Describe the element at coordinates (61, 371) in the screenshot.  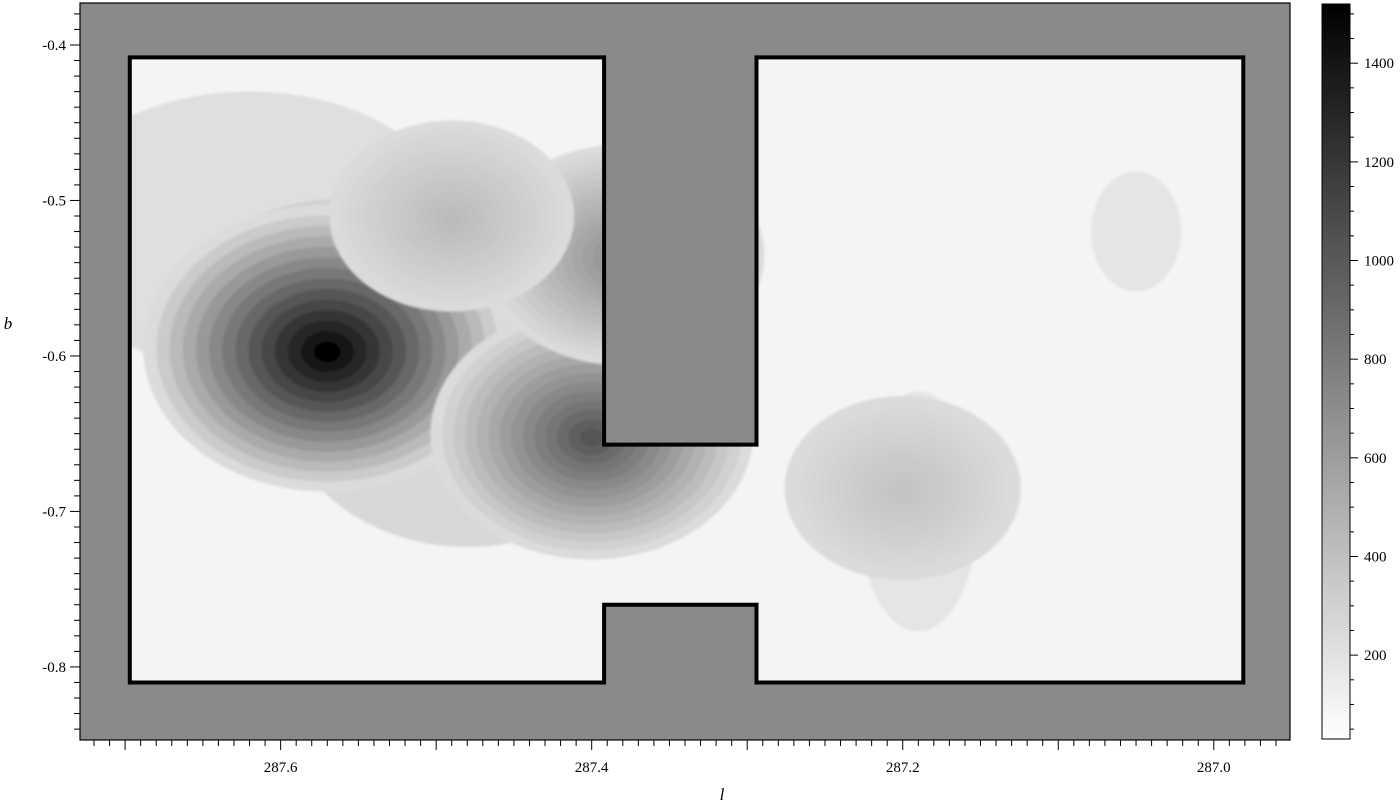
I see `y-axis: -0.4 -0.5 -0.6 -0.7 -0.8` at that location.